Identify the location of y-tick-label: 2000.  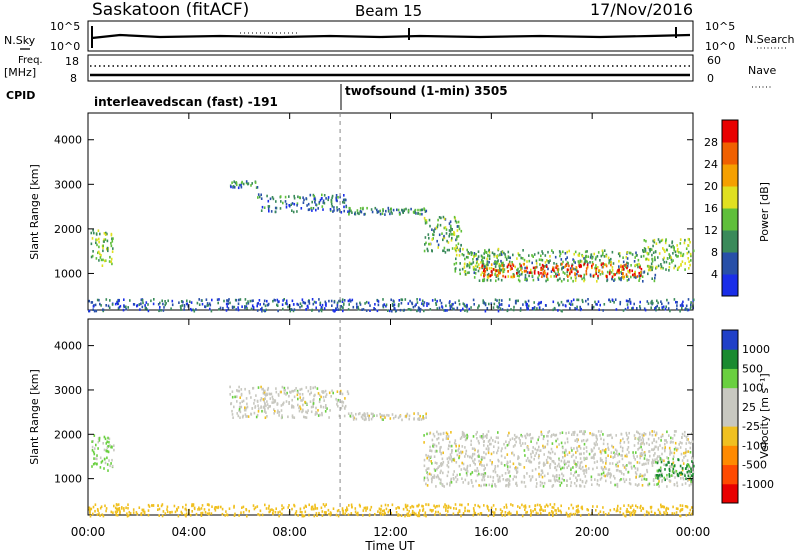
(68, 229).